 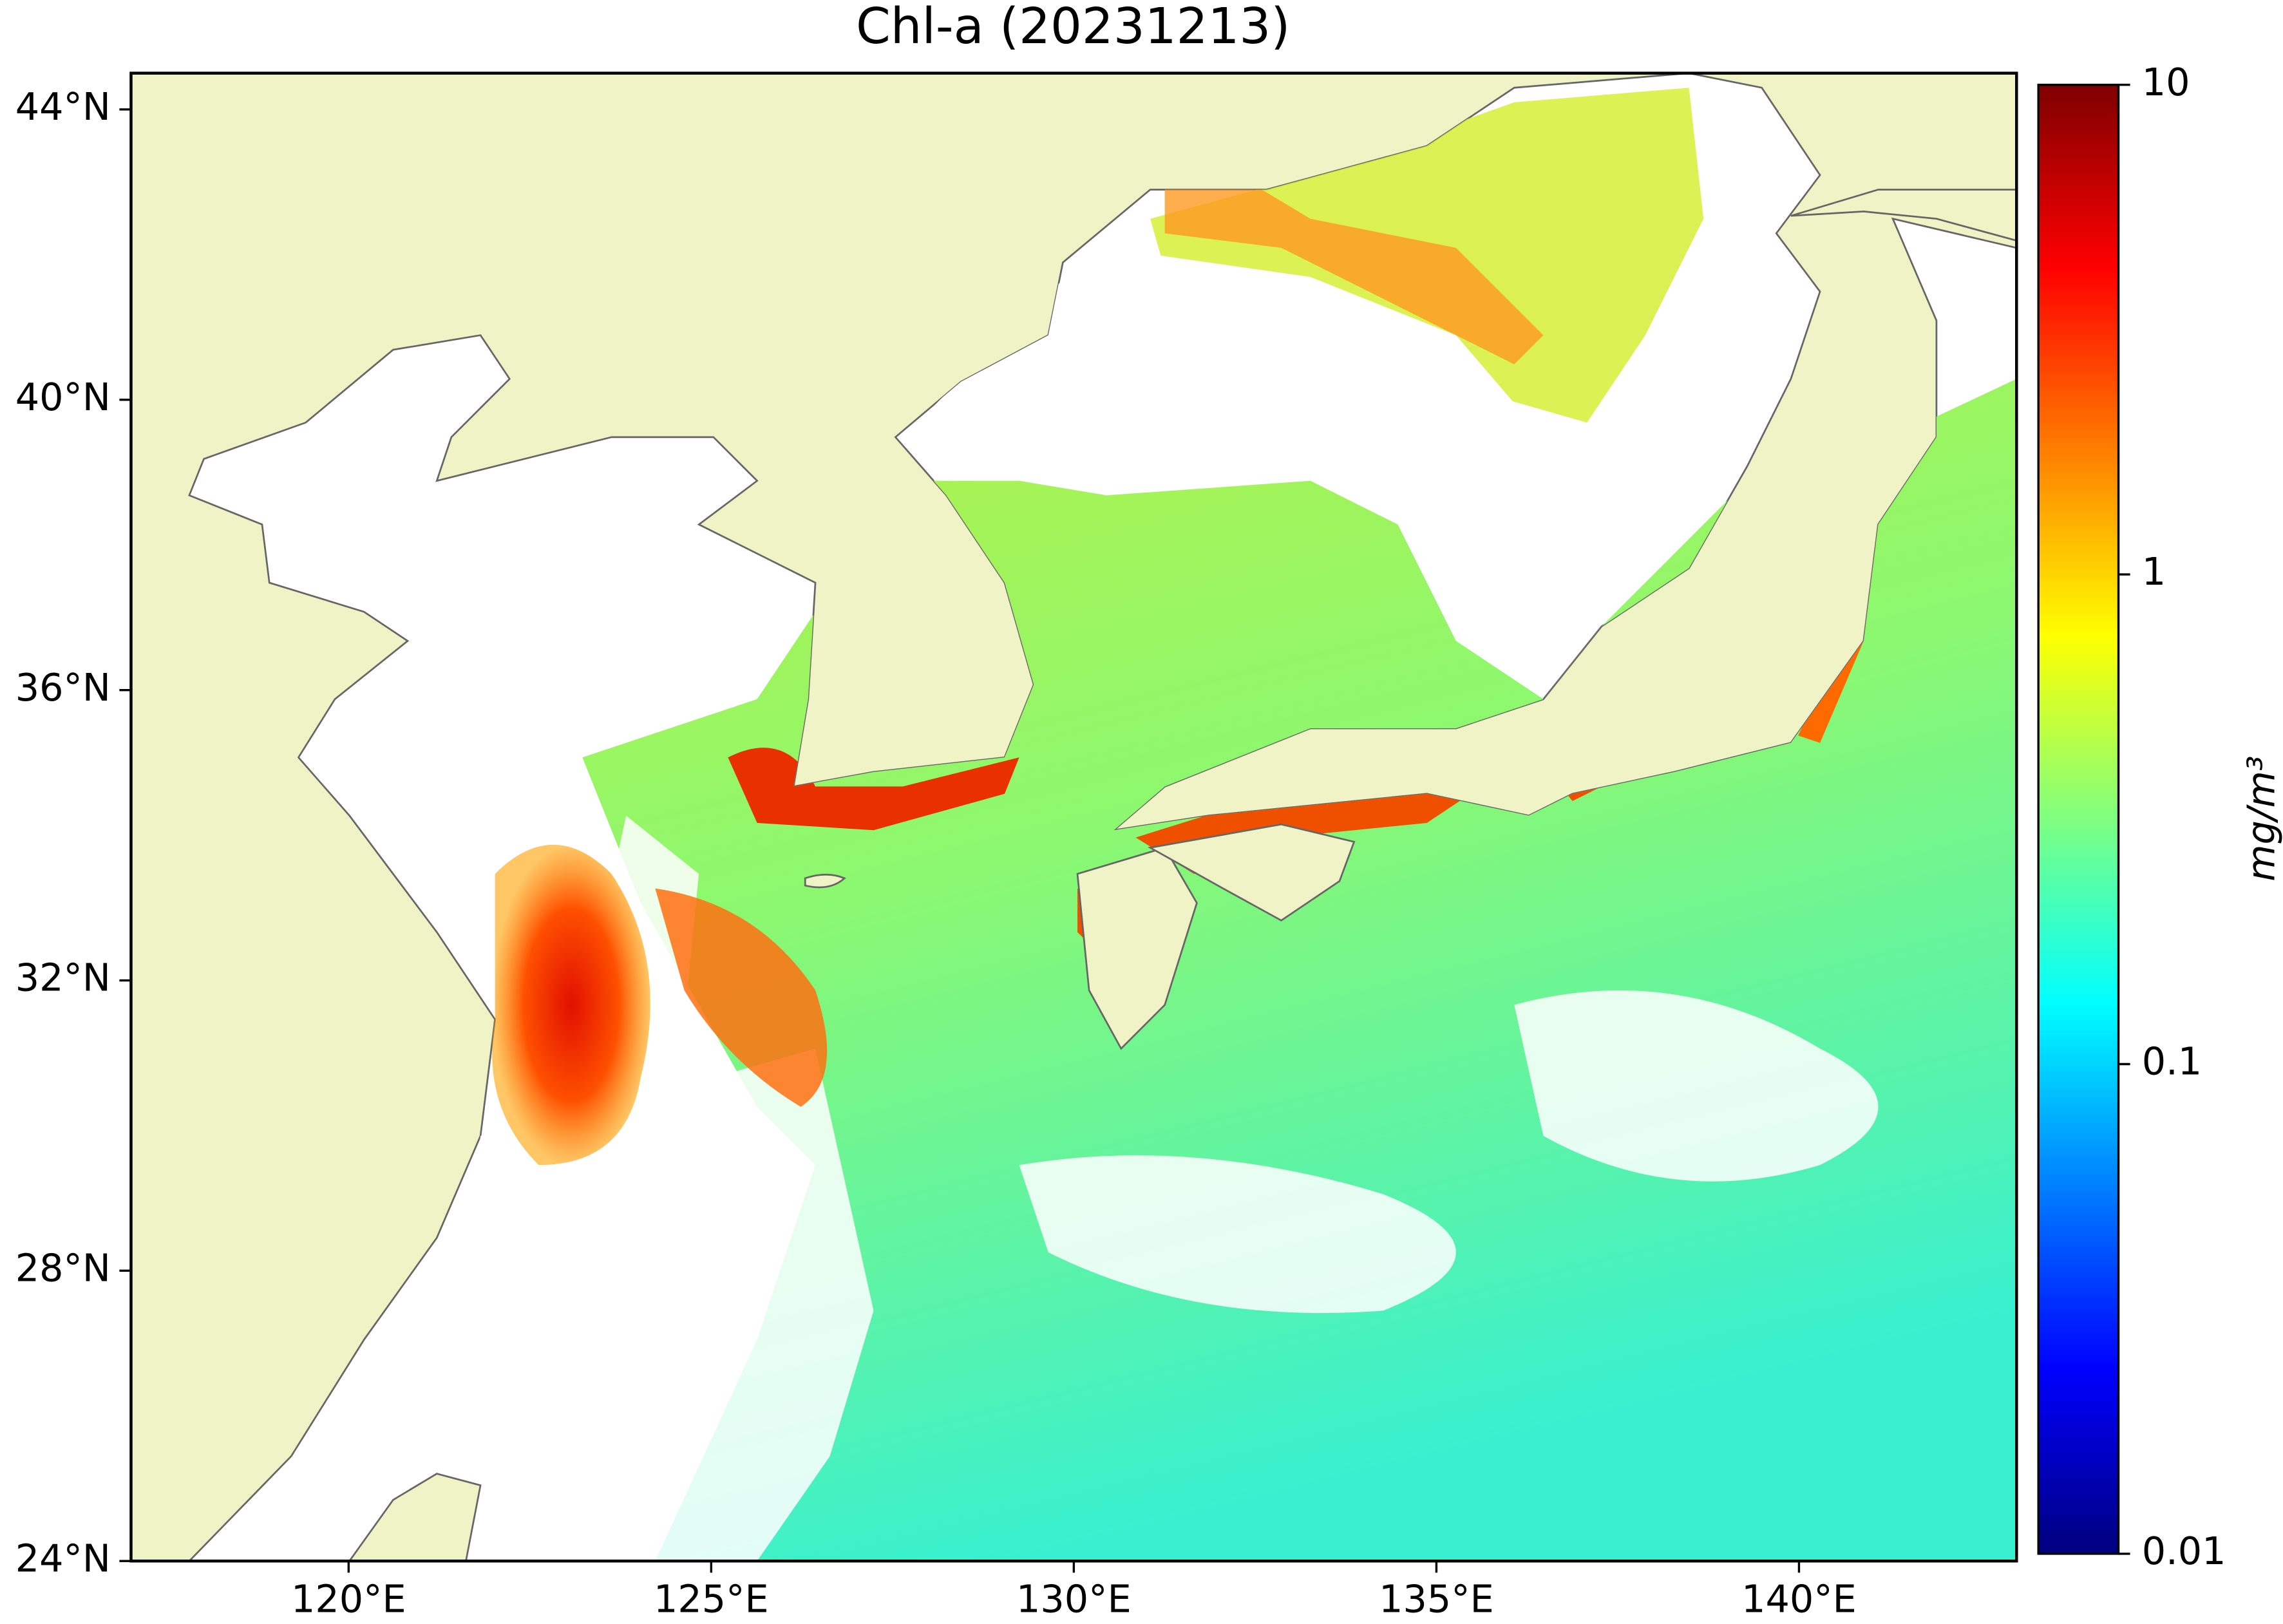 I want to click on y-tick-label: 28°N, so click(x=63, y=1267).